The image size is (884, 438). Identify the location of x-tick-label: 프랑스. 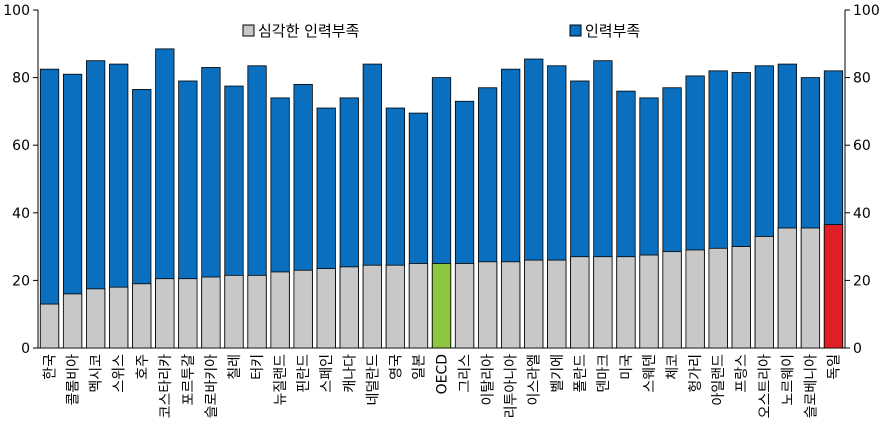
(742, 373).